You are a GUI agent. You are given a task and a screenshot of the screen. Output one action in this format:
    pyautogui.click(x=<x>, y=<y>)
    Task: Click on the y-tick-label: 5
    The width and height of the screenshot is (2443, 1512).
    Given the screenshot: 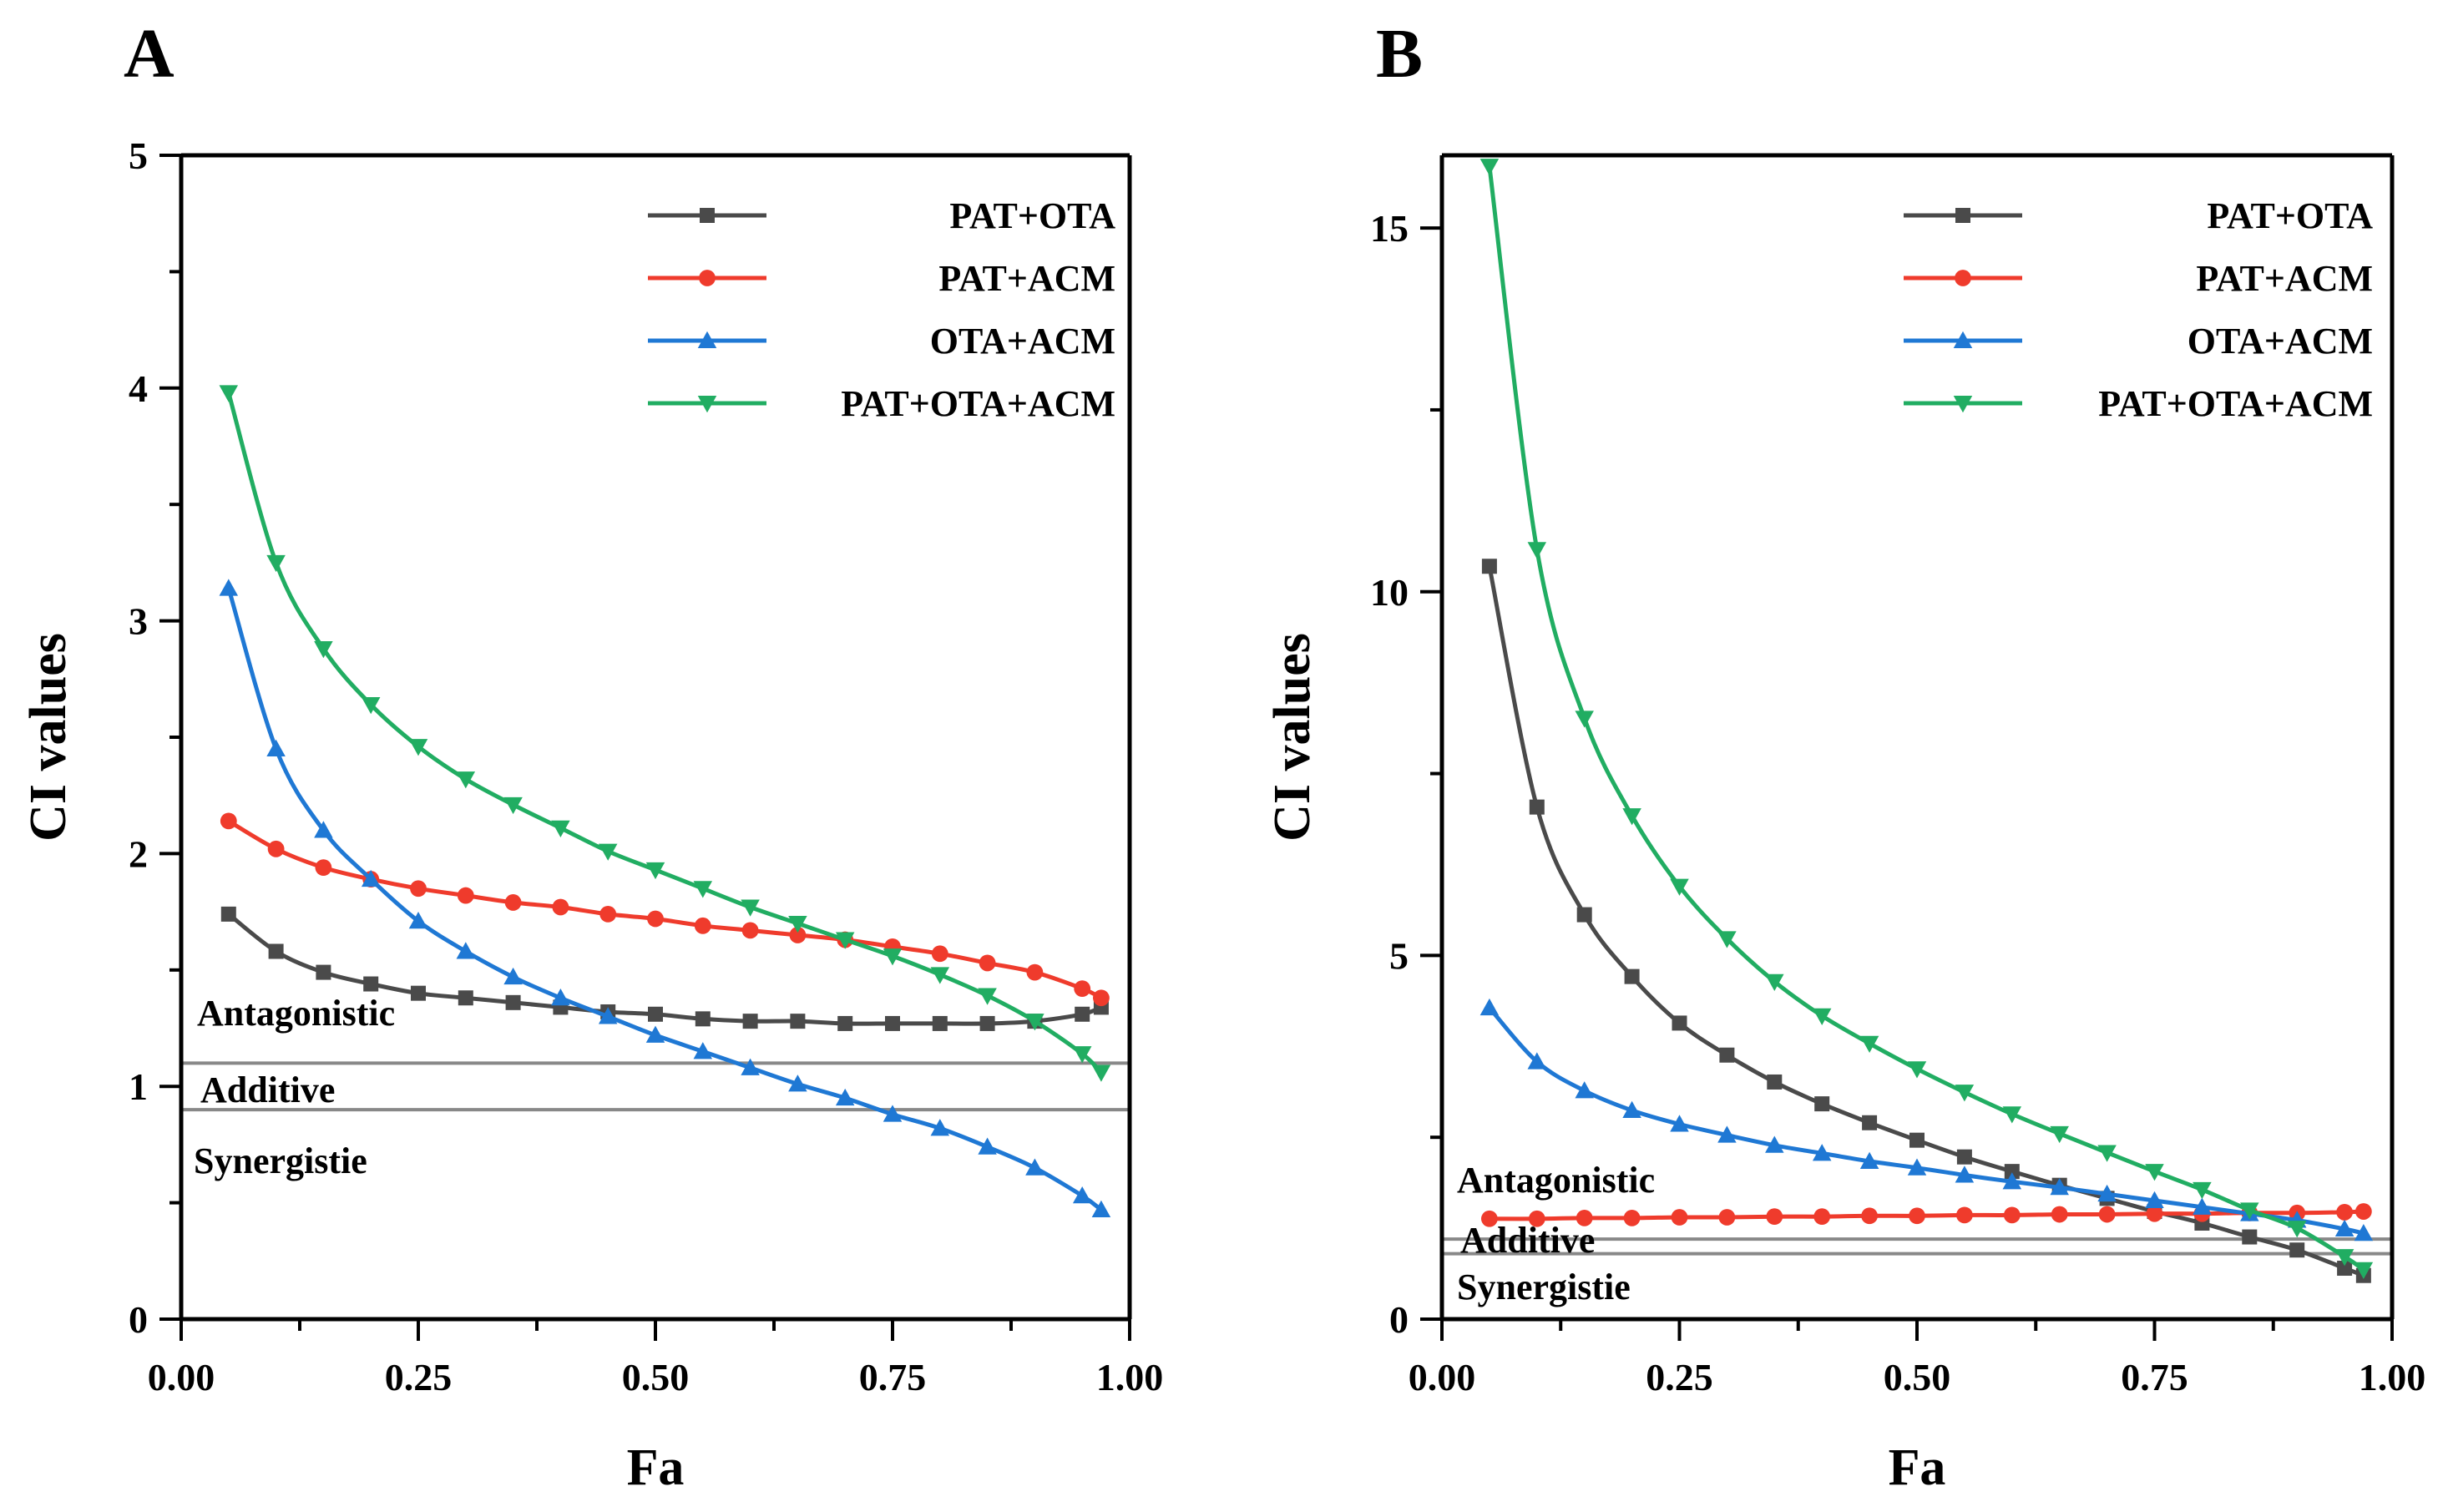 What is the action you would take?
    pyautogui.click(x=138, y=155)
    